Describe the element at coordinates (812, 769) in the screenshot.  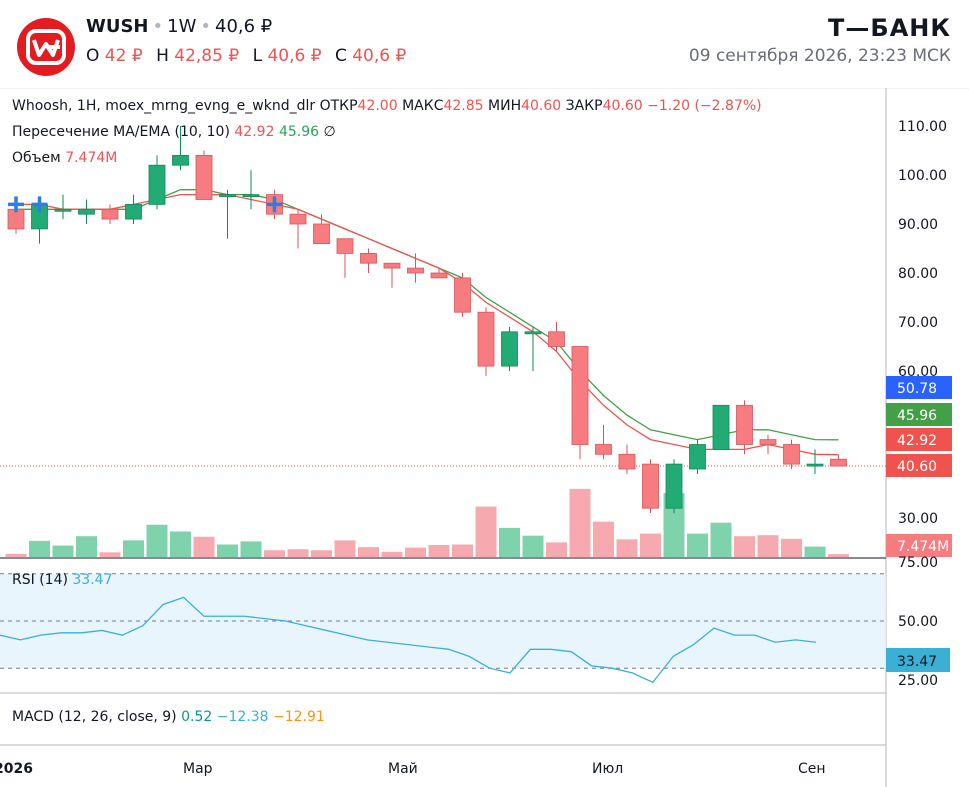
I see `time-axis-label: Сен` at that location.